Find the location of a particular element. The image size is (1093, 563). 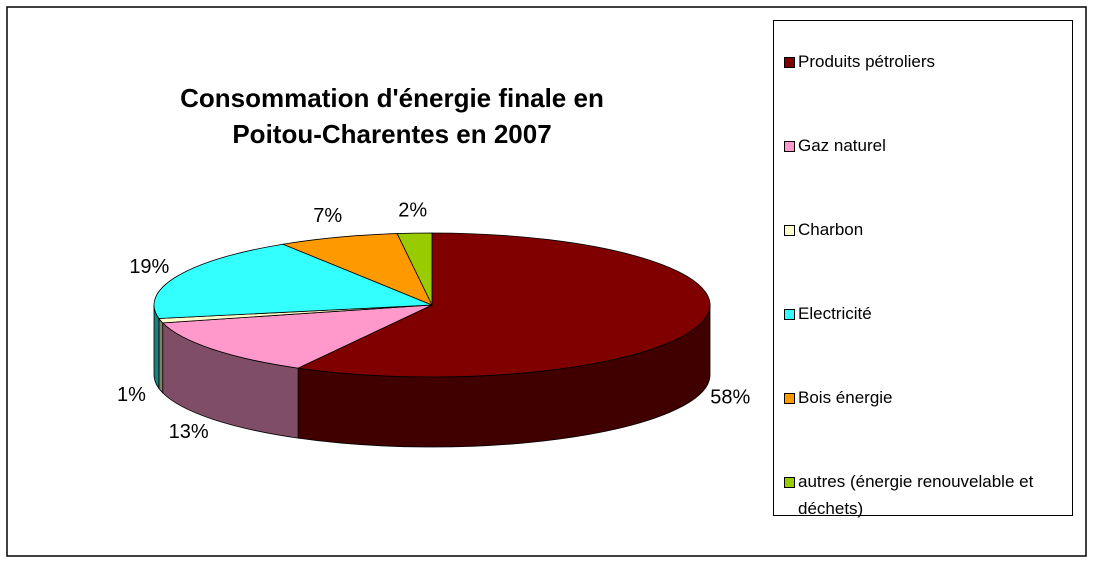

legend-label: Charbon is located at coordinates (831, 229).